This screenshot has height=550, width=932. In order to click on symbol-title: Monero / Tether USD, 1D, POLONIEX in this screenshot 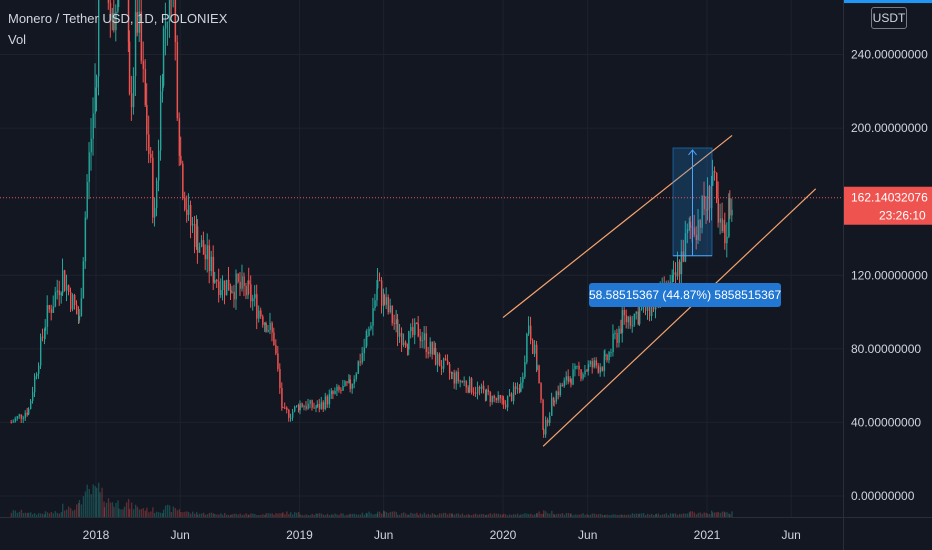, I will do `click(118, 18)`.